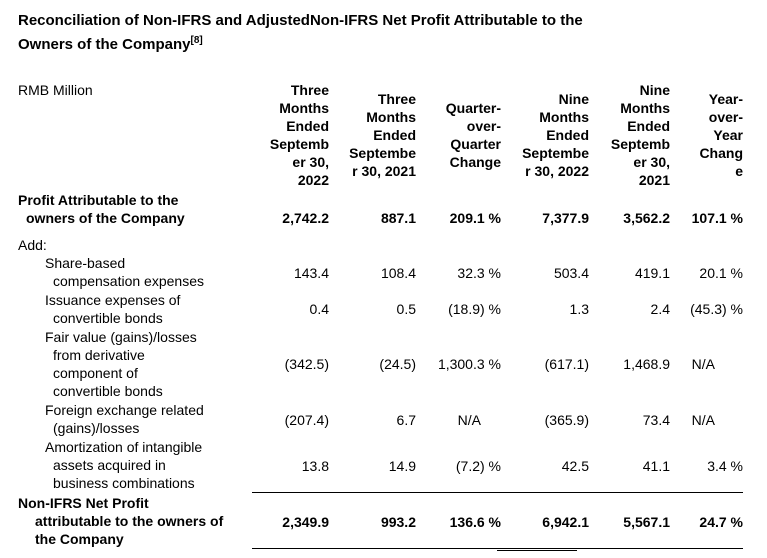 The height and width of the screenshot is (558, 767). Describe the element at coordinates (703, 364) in the screenshot. I see `cell-fair-value-yoy: N/A` at that location.